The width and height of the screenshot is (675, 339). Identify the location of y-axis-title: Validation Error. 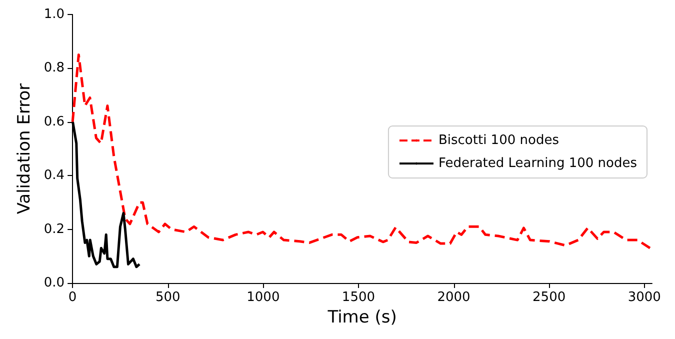
(24, 148).